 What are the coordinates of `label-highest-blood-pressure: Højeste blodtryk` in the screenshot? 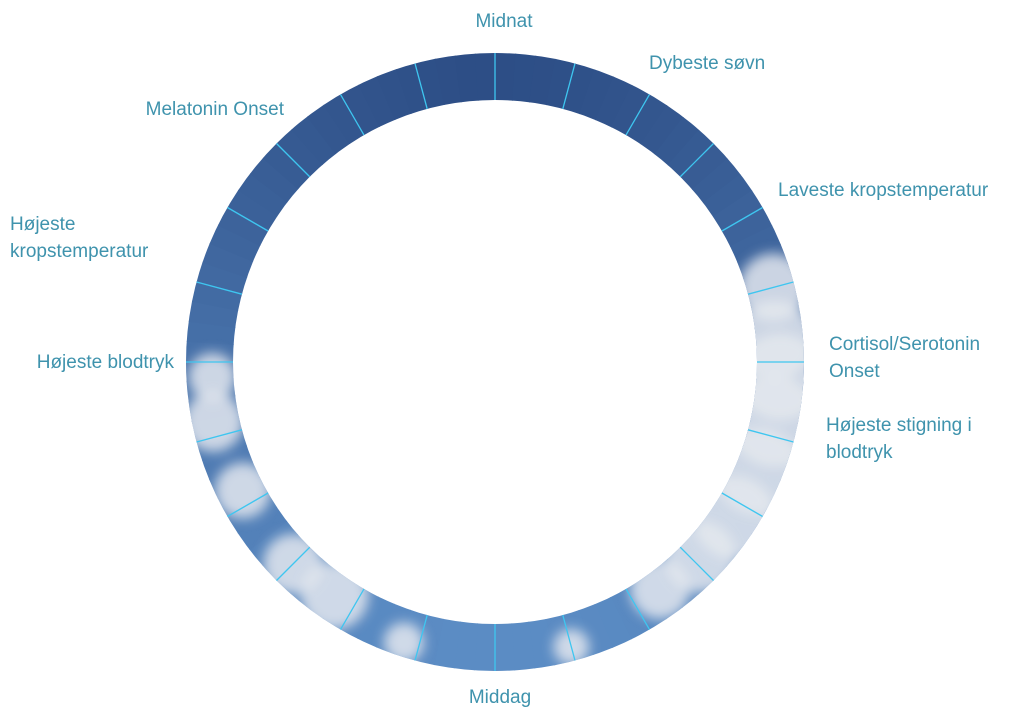 It's located at (91, 362).